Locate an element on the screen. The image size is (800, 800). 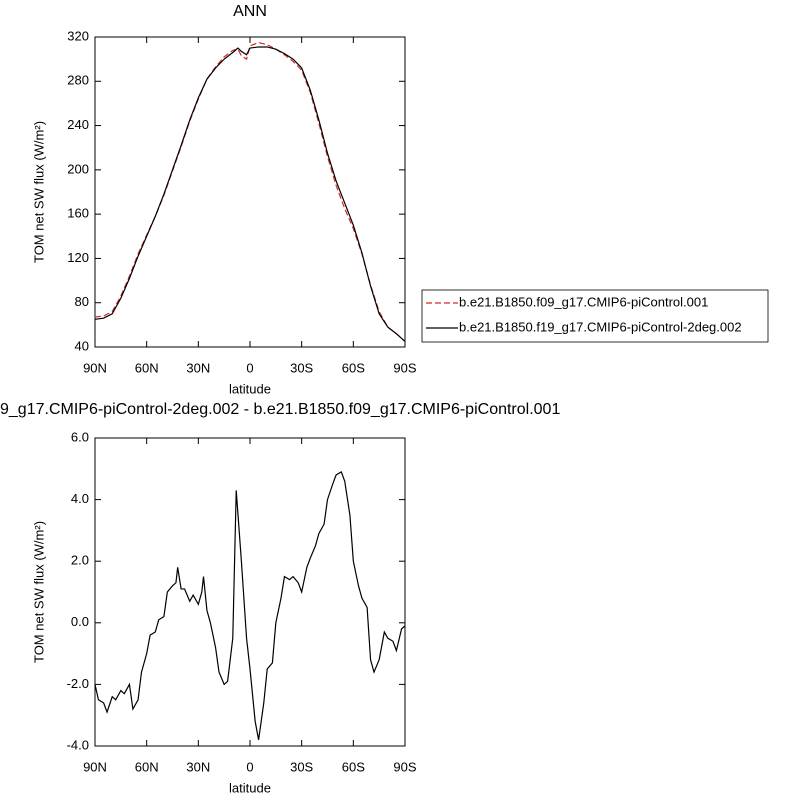
y-tick-label: 200 is located at coordinates (78, 168).